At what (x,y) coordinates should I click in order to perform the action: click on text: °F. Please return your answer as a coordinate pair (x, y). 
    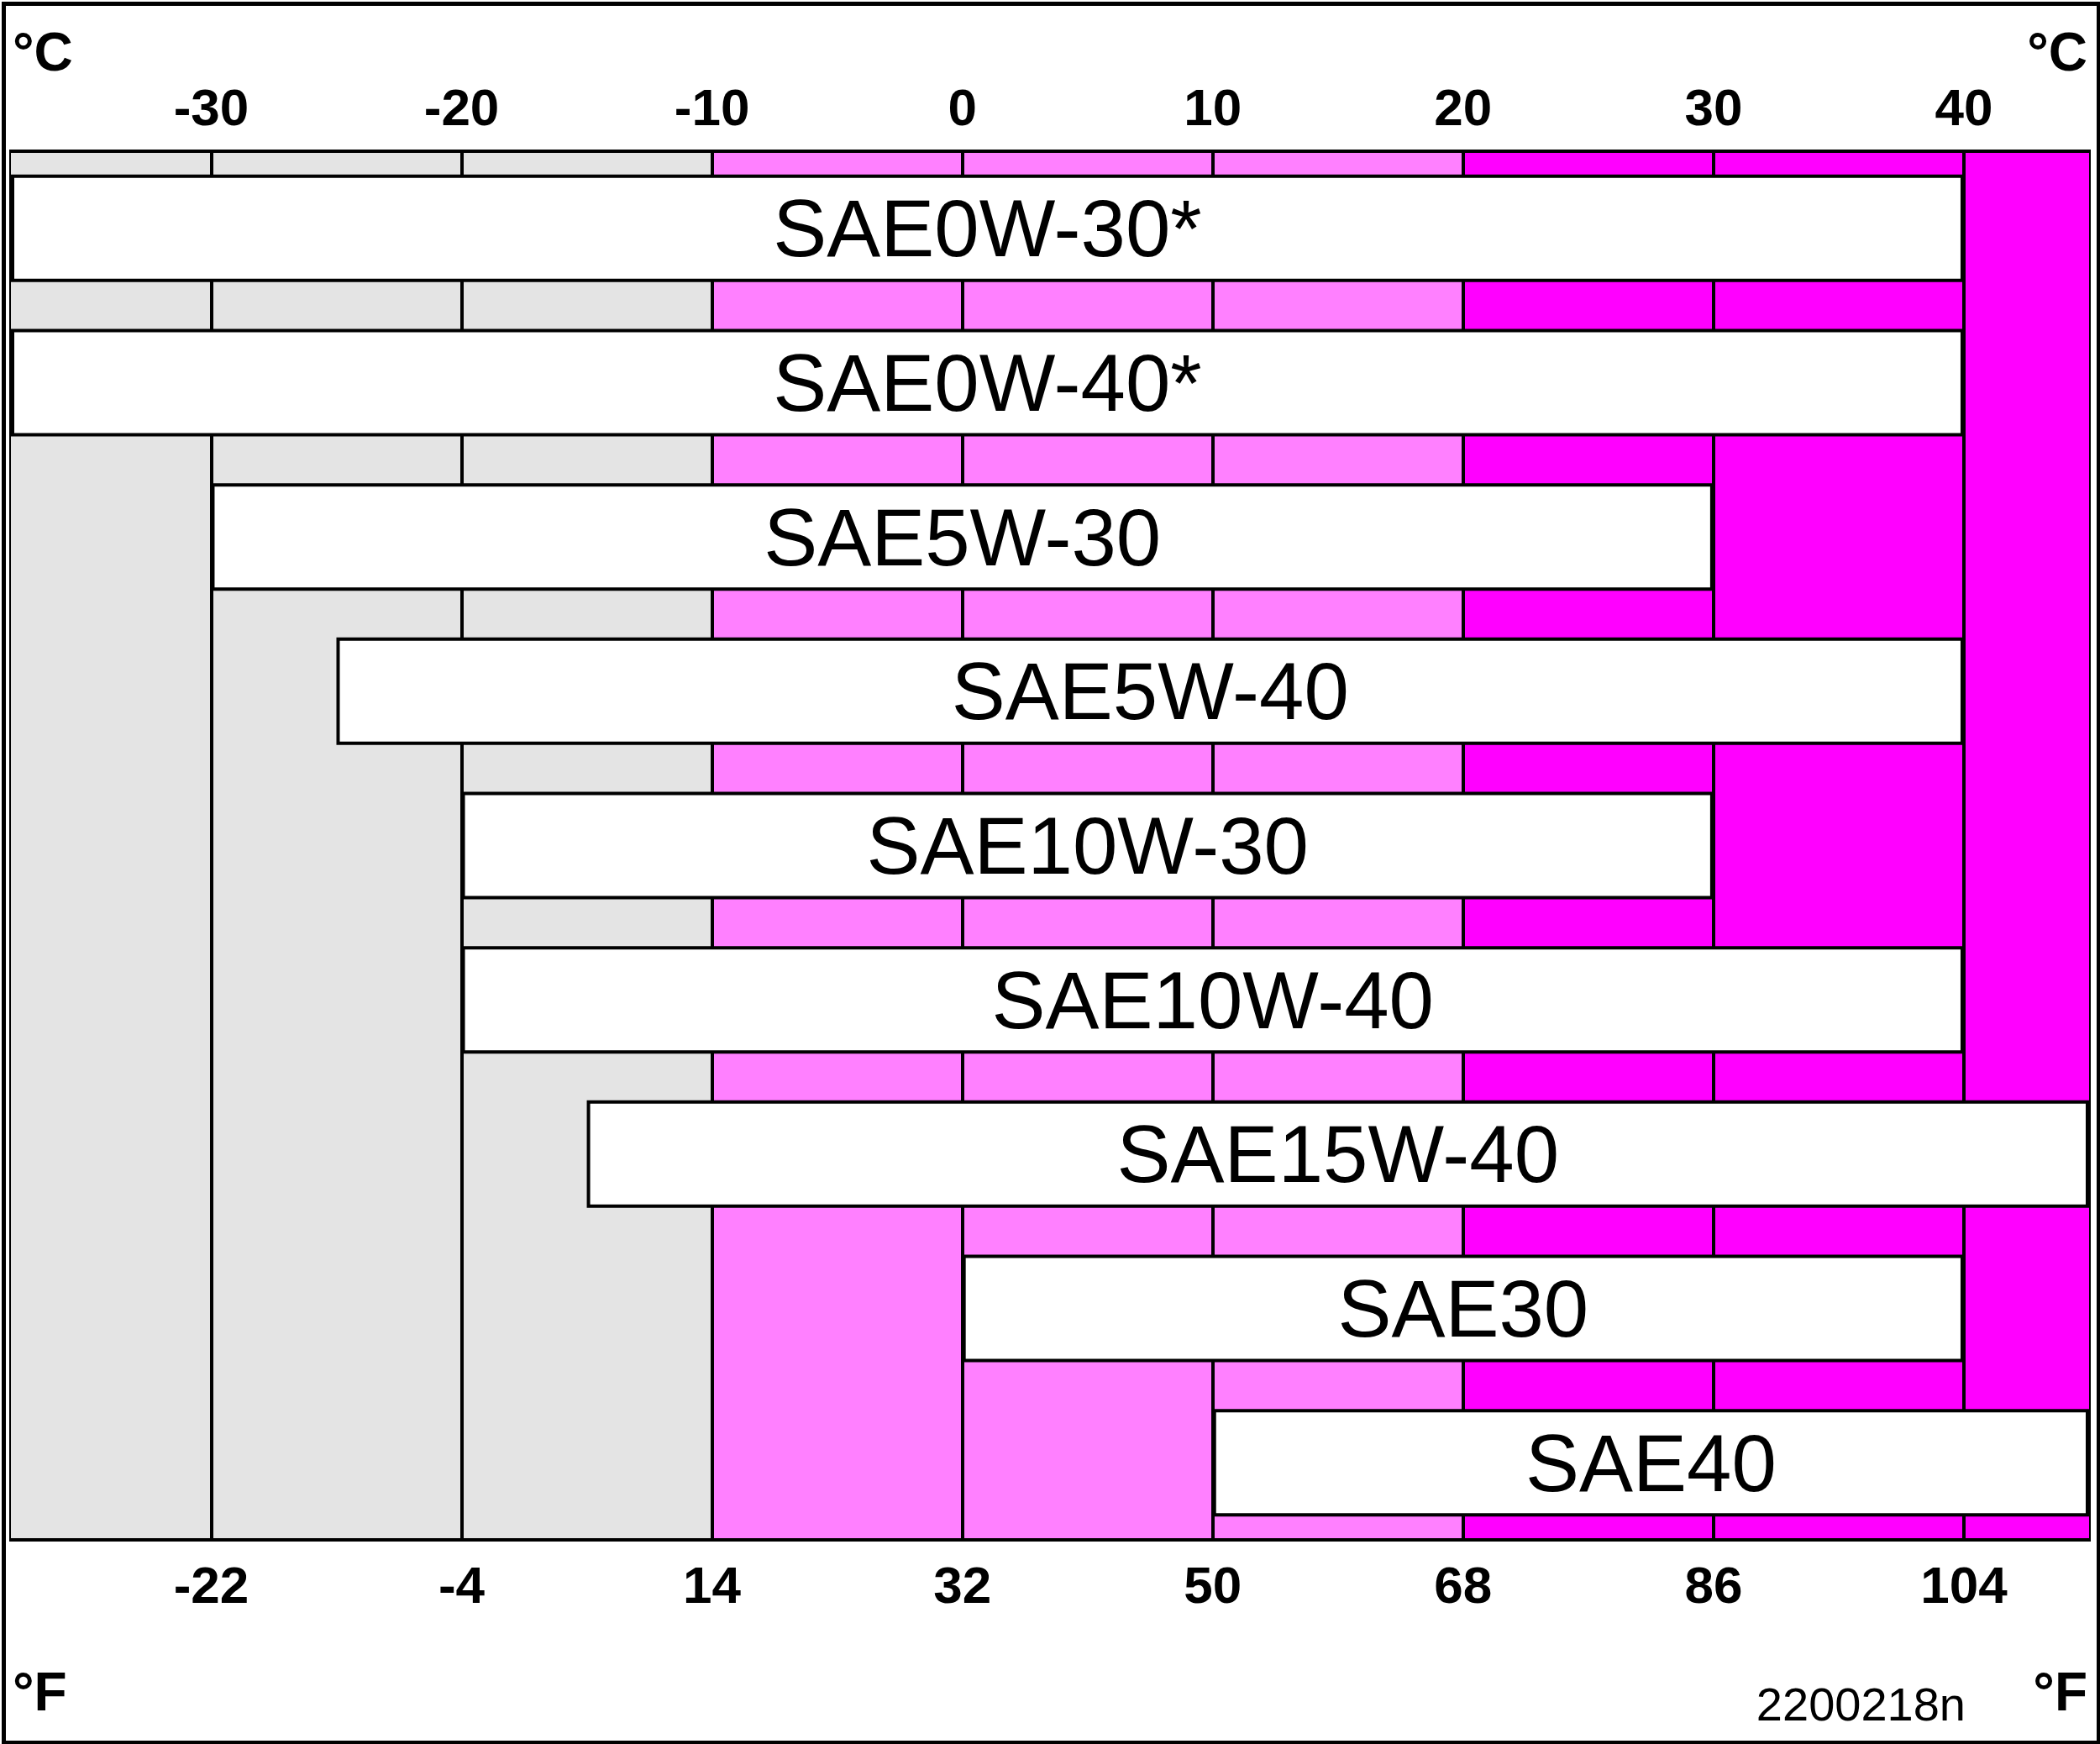
    Looking at the image, I should click on (2060, 1692).